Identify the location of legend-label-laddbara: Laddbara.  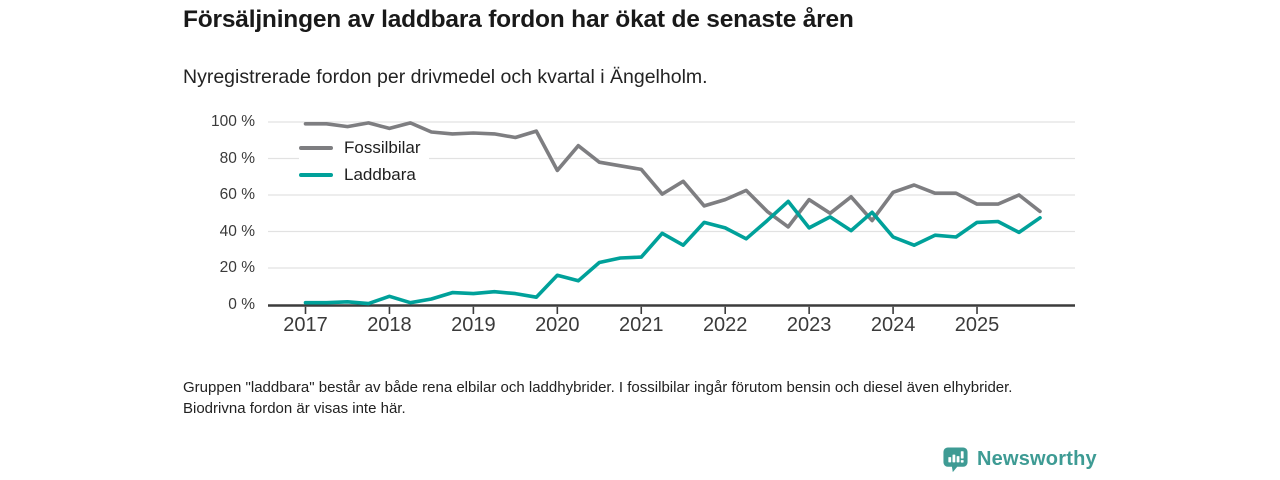
(380, 174).